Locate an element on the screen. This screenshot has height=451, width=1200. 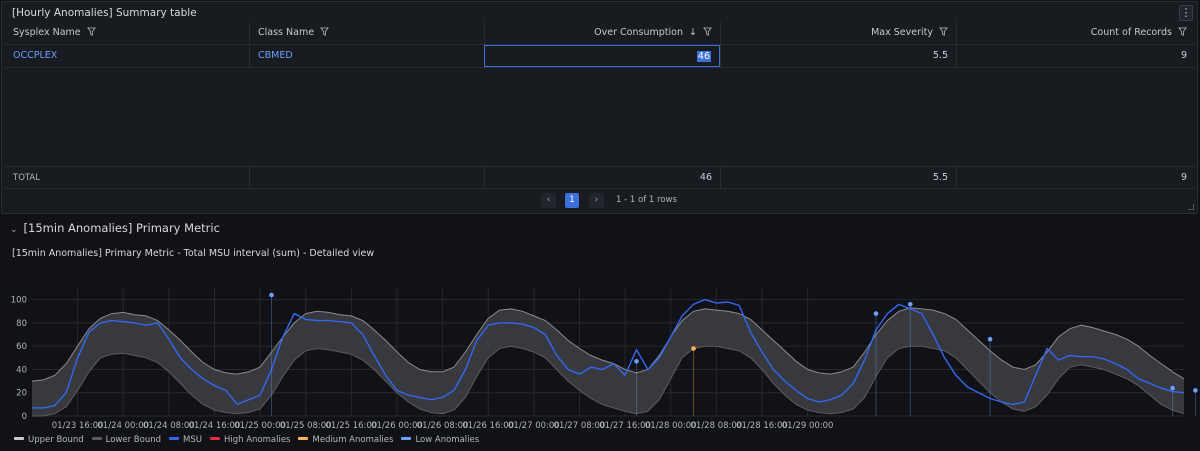
legend-item-upper-bound: Upper Bound is located at coordinates (49, 440).